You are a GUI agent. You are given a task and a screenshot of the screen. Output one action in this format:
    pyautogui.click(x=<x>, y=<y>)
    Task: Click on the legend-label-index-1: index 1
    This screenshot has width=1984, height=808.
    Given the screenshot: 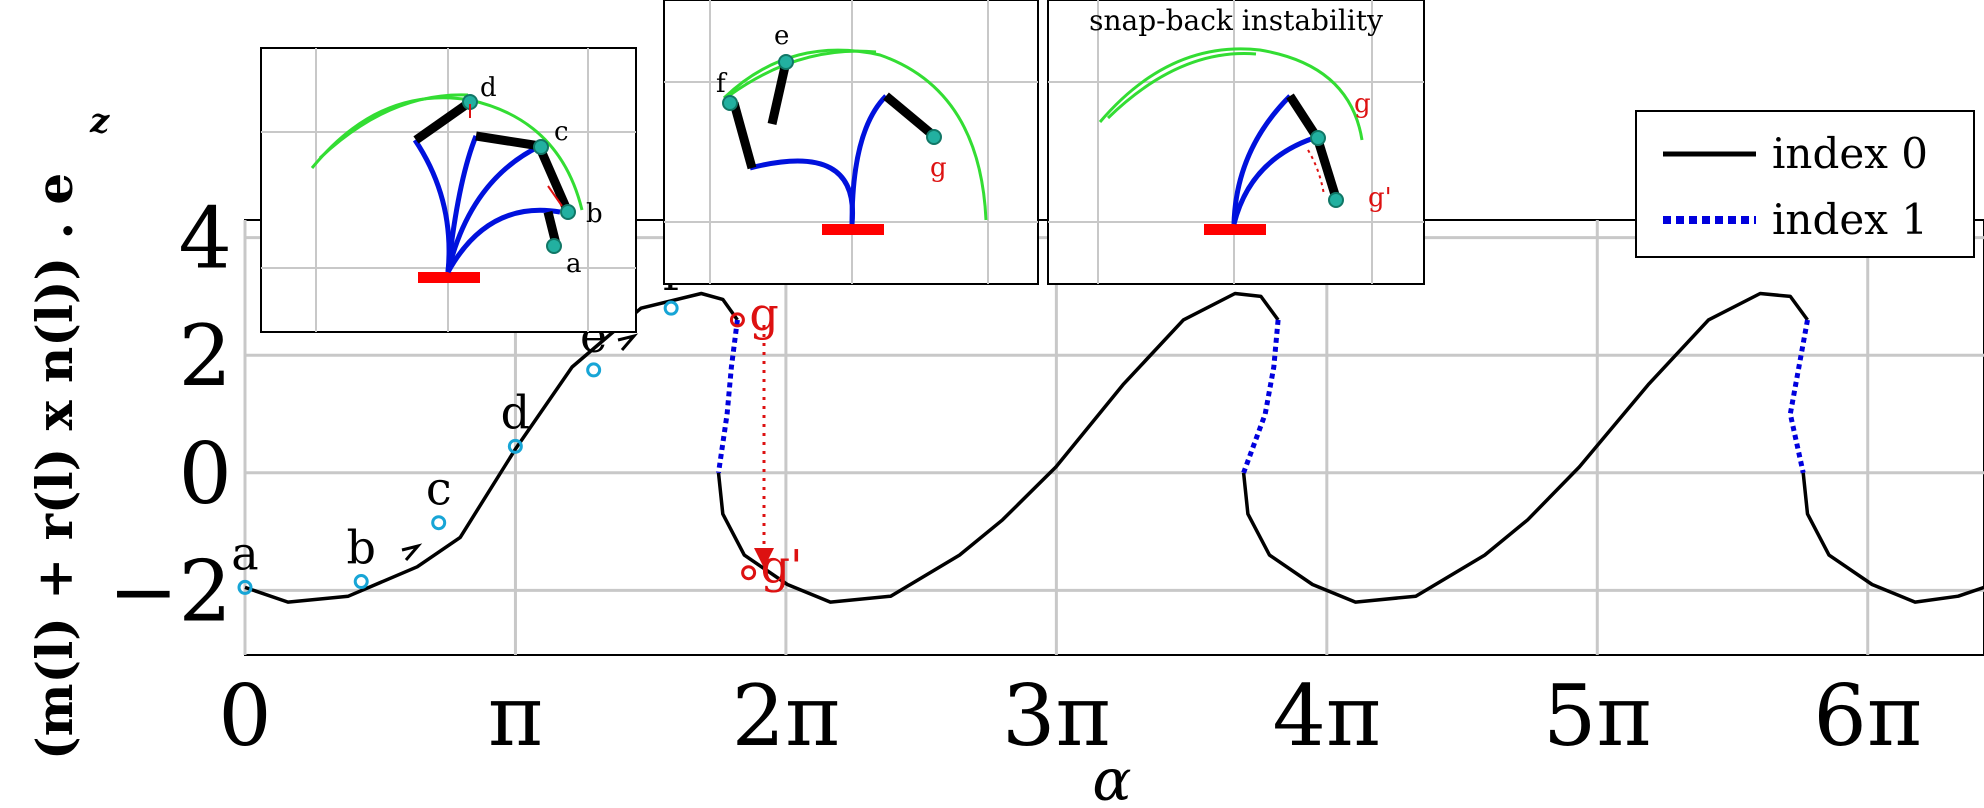 What is the action you would take?
    pyautogui.click(x=1850, y=219)
    